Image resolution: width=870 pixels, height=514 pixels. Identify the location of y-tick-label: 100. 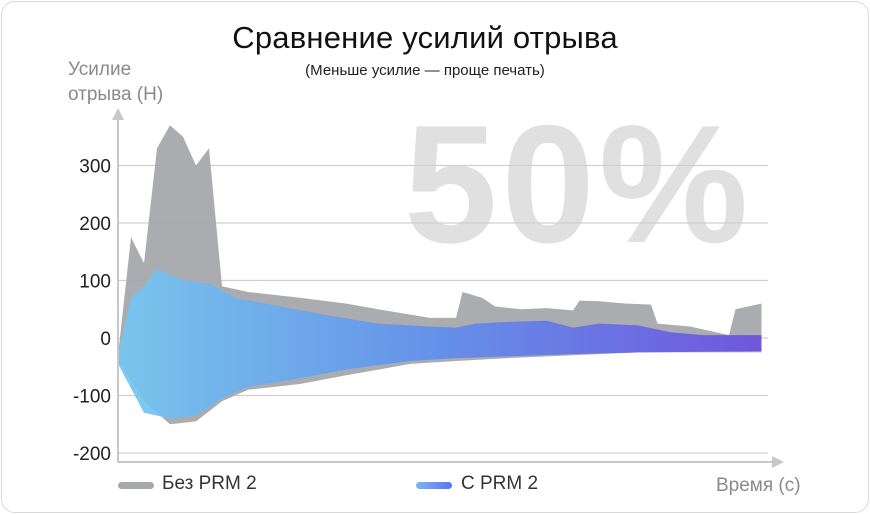
(95, 282).